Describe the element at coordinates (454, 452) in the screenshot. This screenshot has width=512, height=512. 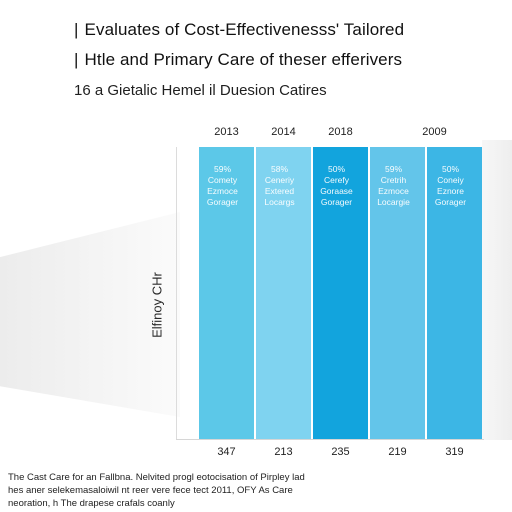
I see `bar-5-bottom-value: 319` at that location.